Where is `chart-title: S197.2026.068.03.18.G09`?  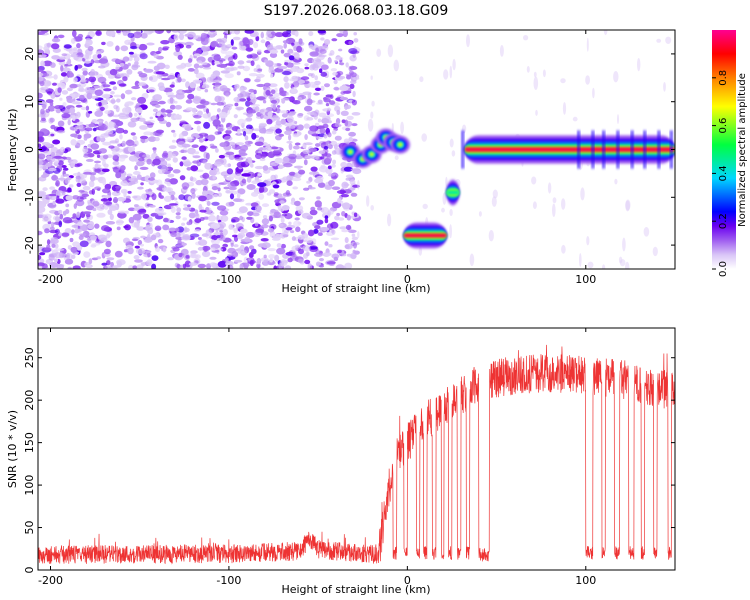
chart-title: S197.2026.068.03.18.G09 is located at coordinates (356, 11).